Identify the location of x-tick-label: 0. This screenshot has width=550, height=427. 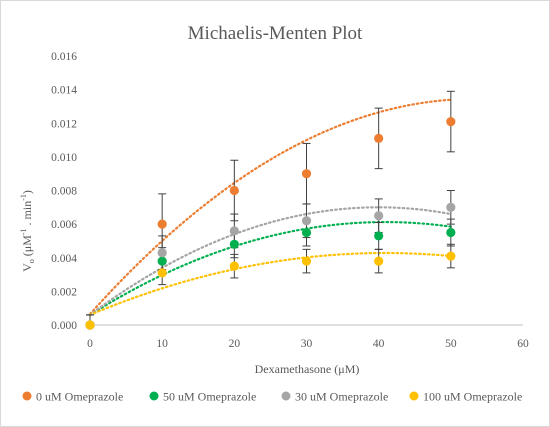
(90, 344).